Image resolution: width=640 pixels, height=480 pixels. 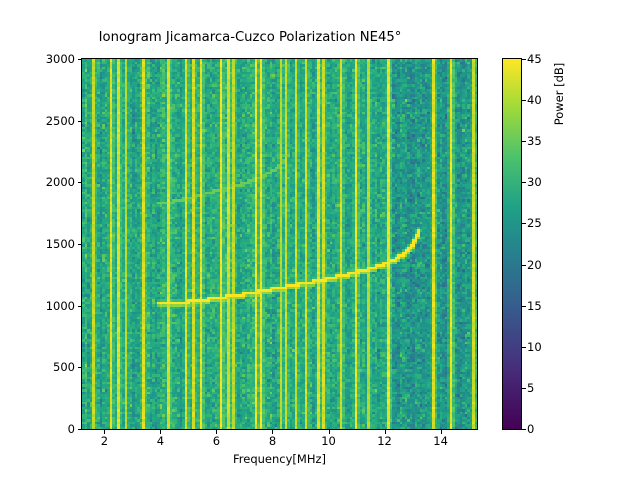 I want to click on colorbar-tick-label: 30, so click(x=534, y=182).